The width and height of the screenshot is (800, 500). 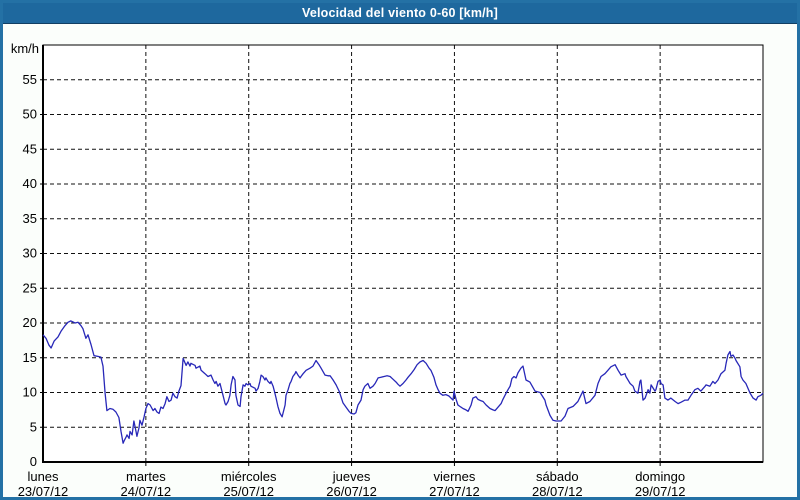 I want to click on y-axis-label-55: 55, so click(x=30, y=79).